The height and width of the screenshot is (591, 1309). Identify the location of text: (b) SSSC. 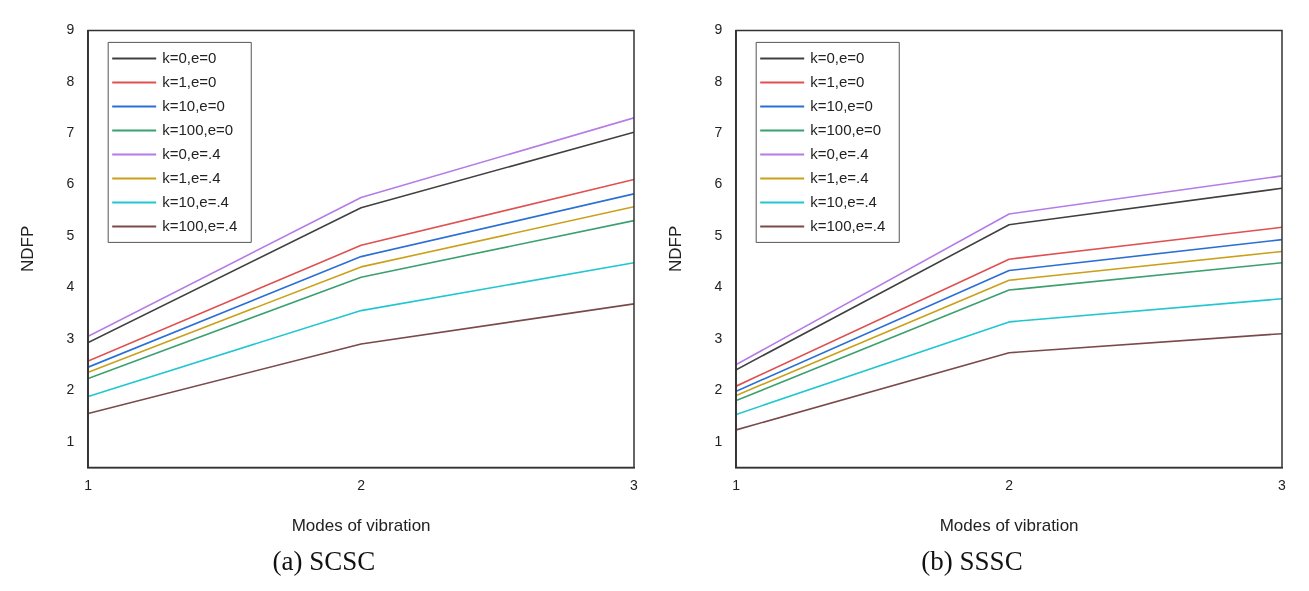
(972, 560).